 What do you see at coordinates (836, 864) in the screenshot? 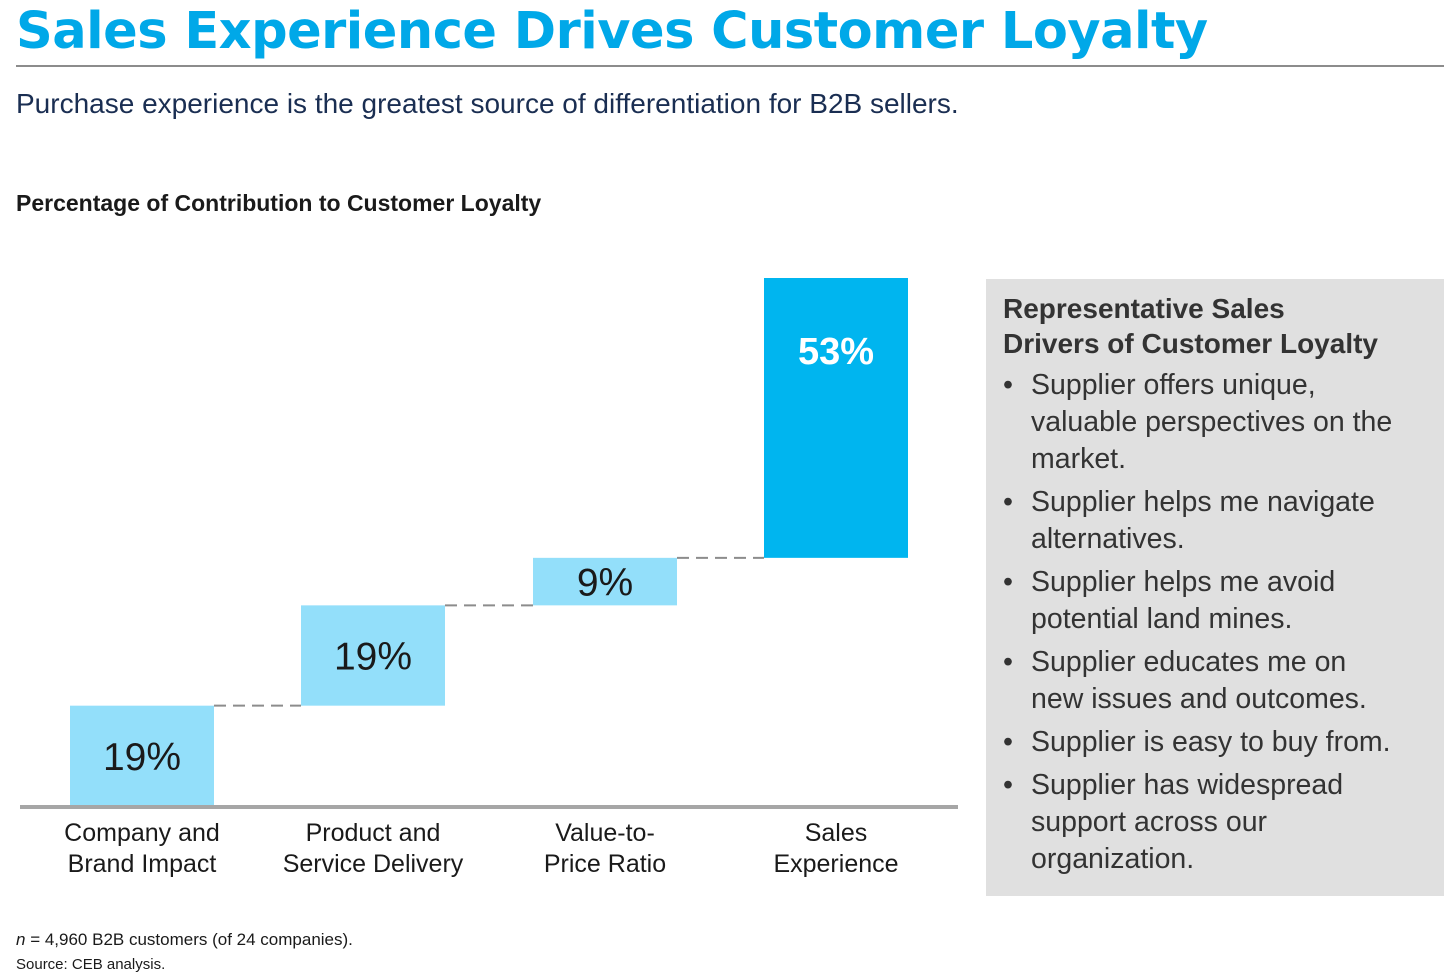
I see `category-label-line: Experience` at bounding box center [836, 864].